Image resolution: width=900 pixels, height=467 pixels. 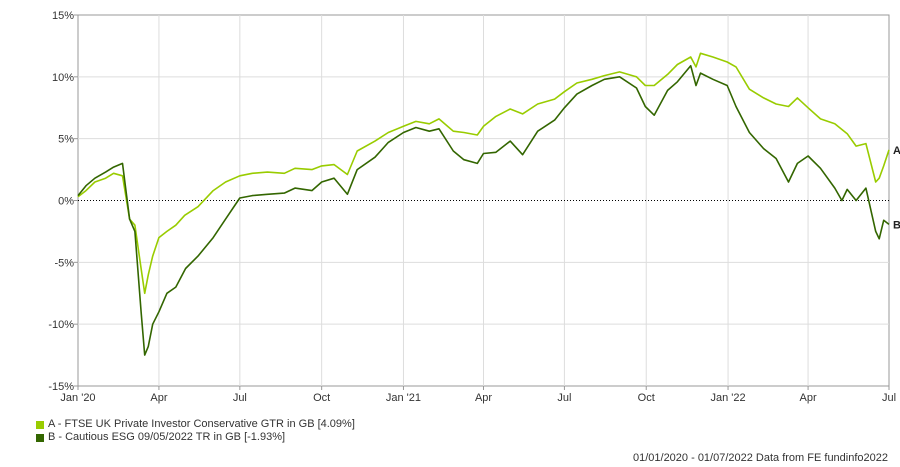 I want to click on x-tick-label: Jan '20, so click(x=77, y=398).